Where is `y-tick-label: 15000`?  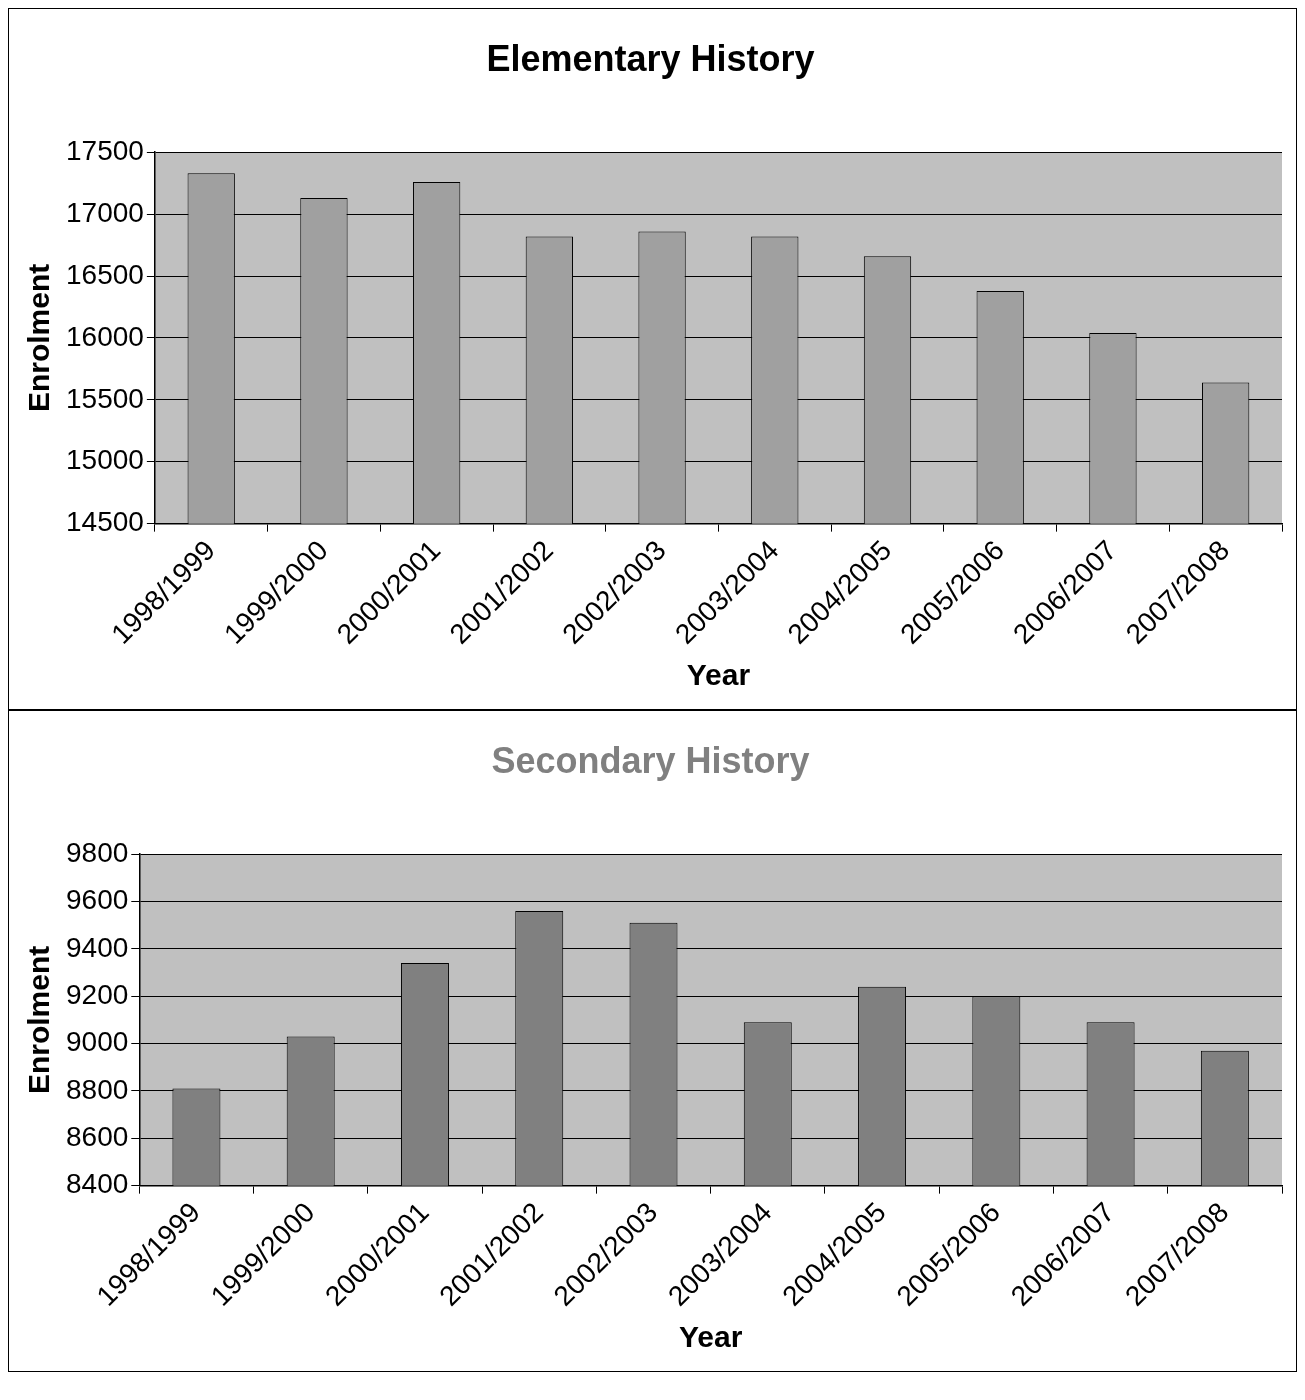 y-tick-label: 15000 is located at coordinates (104, 460).